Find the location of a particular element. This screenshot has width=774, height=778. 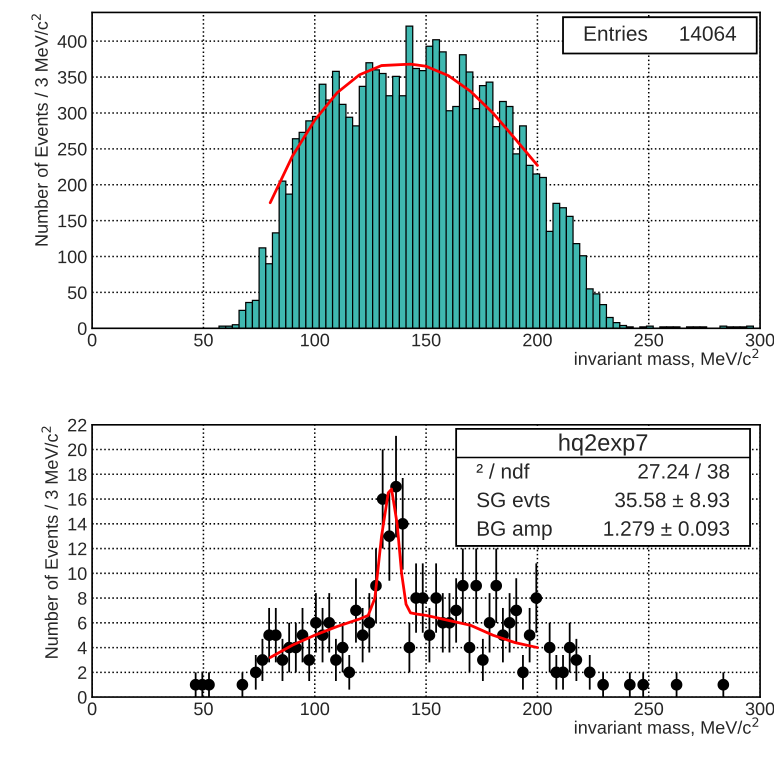

annotation: ² / ndf is located at coordinates (503, 471).